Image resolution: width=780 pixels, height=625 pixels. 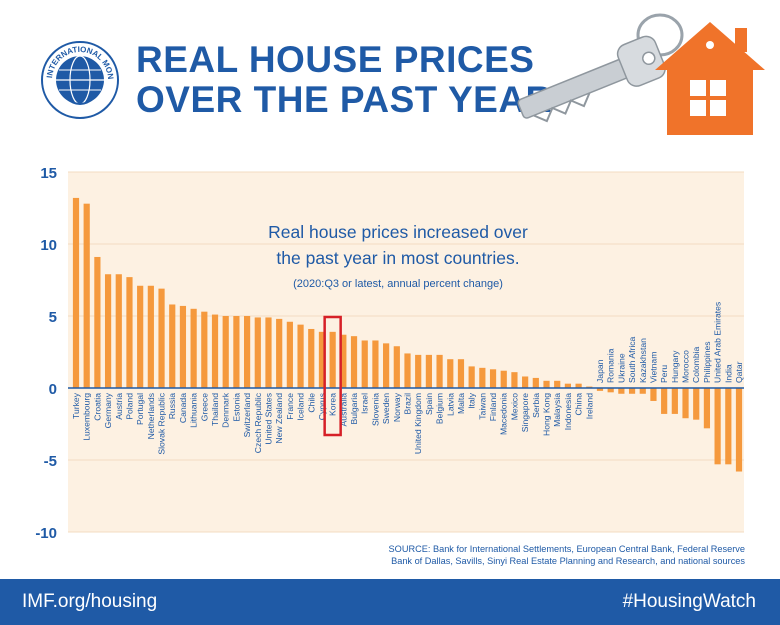 I want to click on bar-vietnam, so click(x=653, y=394).